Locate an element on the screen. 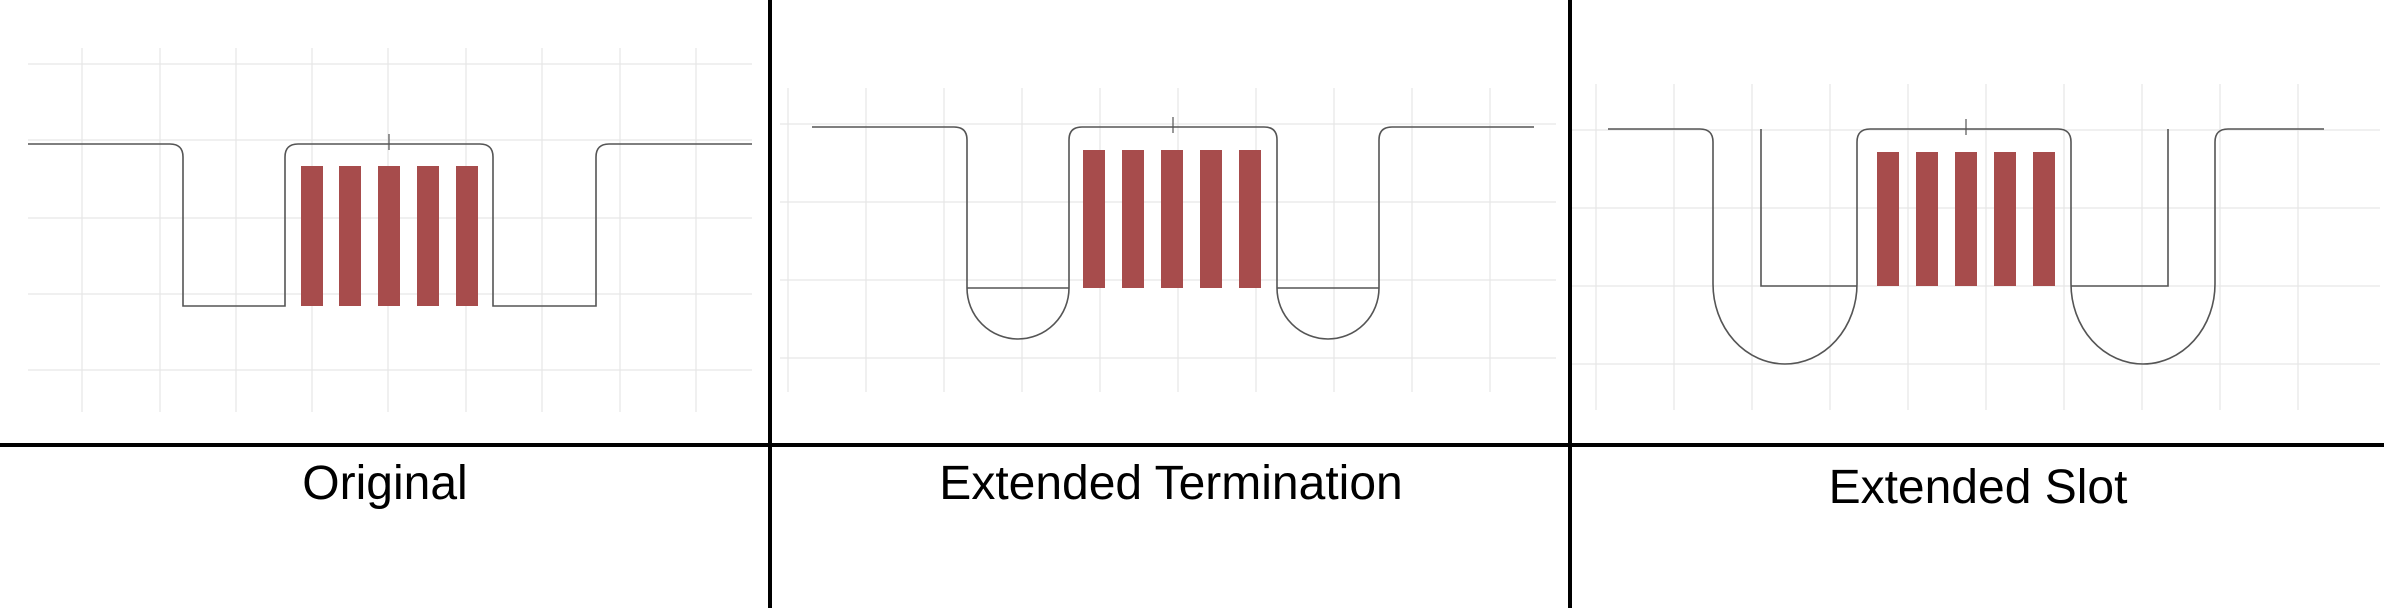  fingers-extended-slot is located at coordinates (1966, 219).